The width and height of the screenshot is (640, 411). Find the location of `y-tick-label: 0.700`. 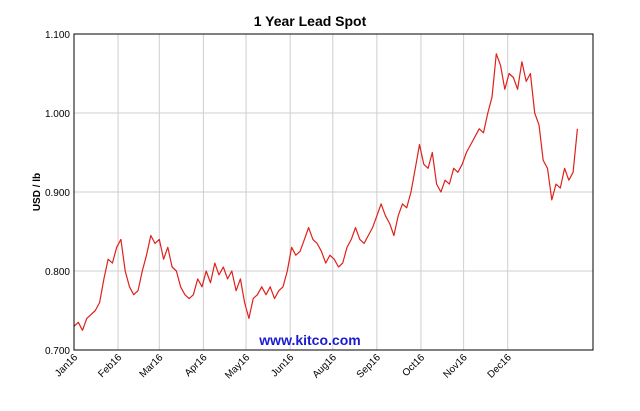

y-tick-label: 0.700 is located at coordinates (57, 351).